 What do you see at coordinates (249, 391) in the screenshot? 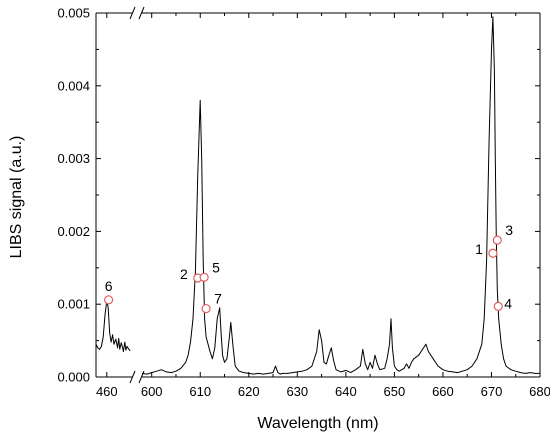
I see `x-tick-label: 620` at bounding box center [249, 391].